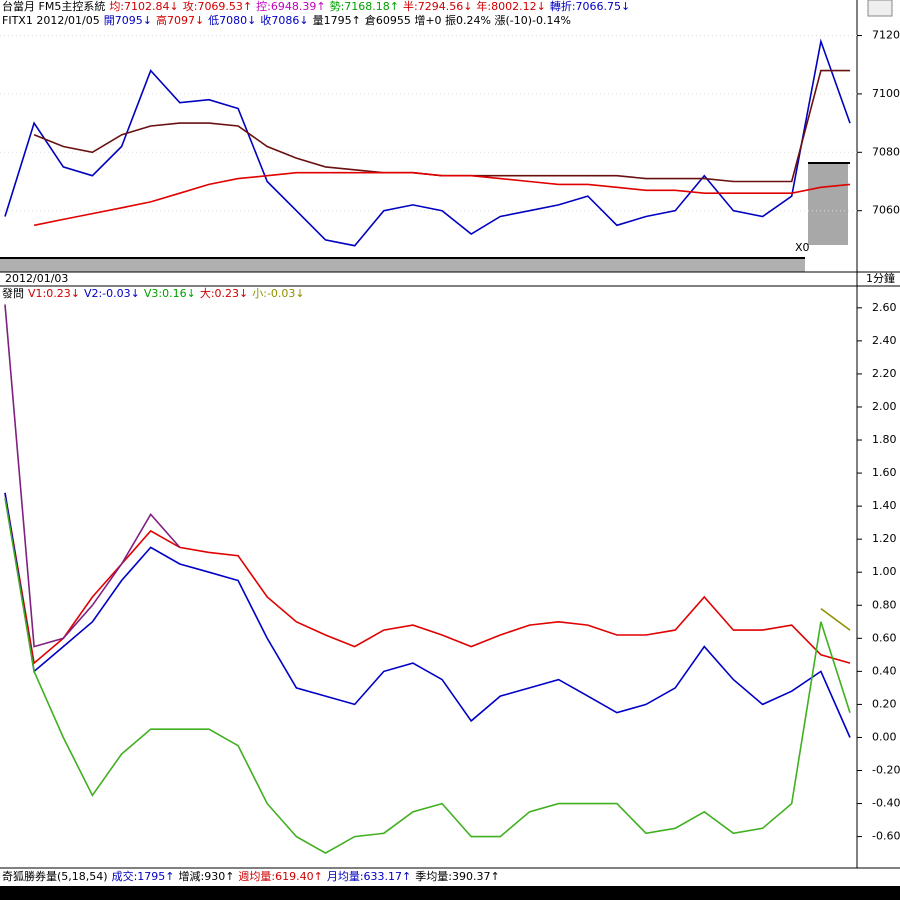  I want to click on header-line-item: 半:7294.56↓, so click(437, 6).